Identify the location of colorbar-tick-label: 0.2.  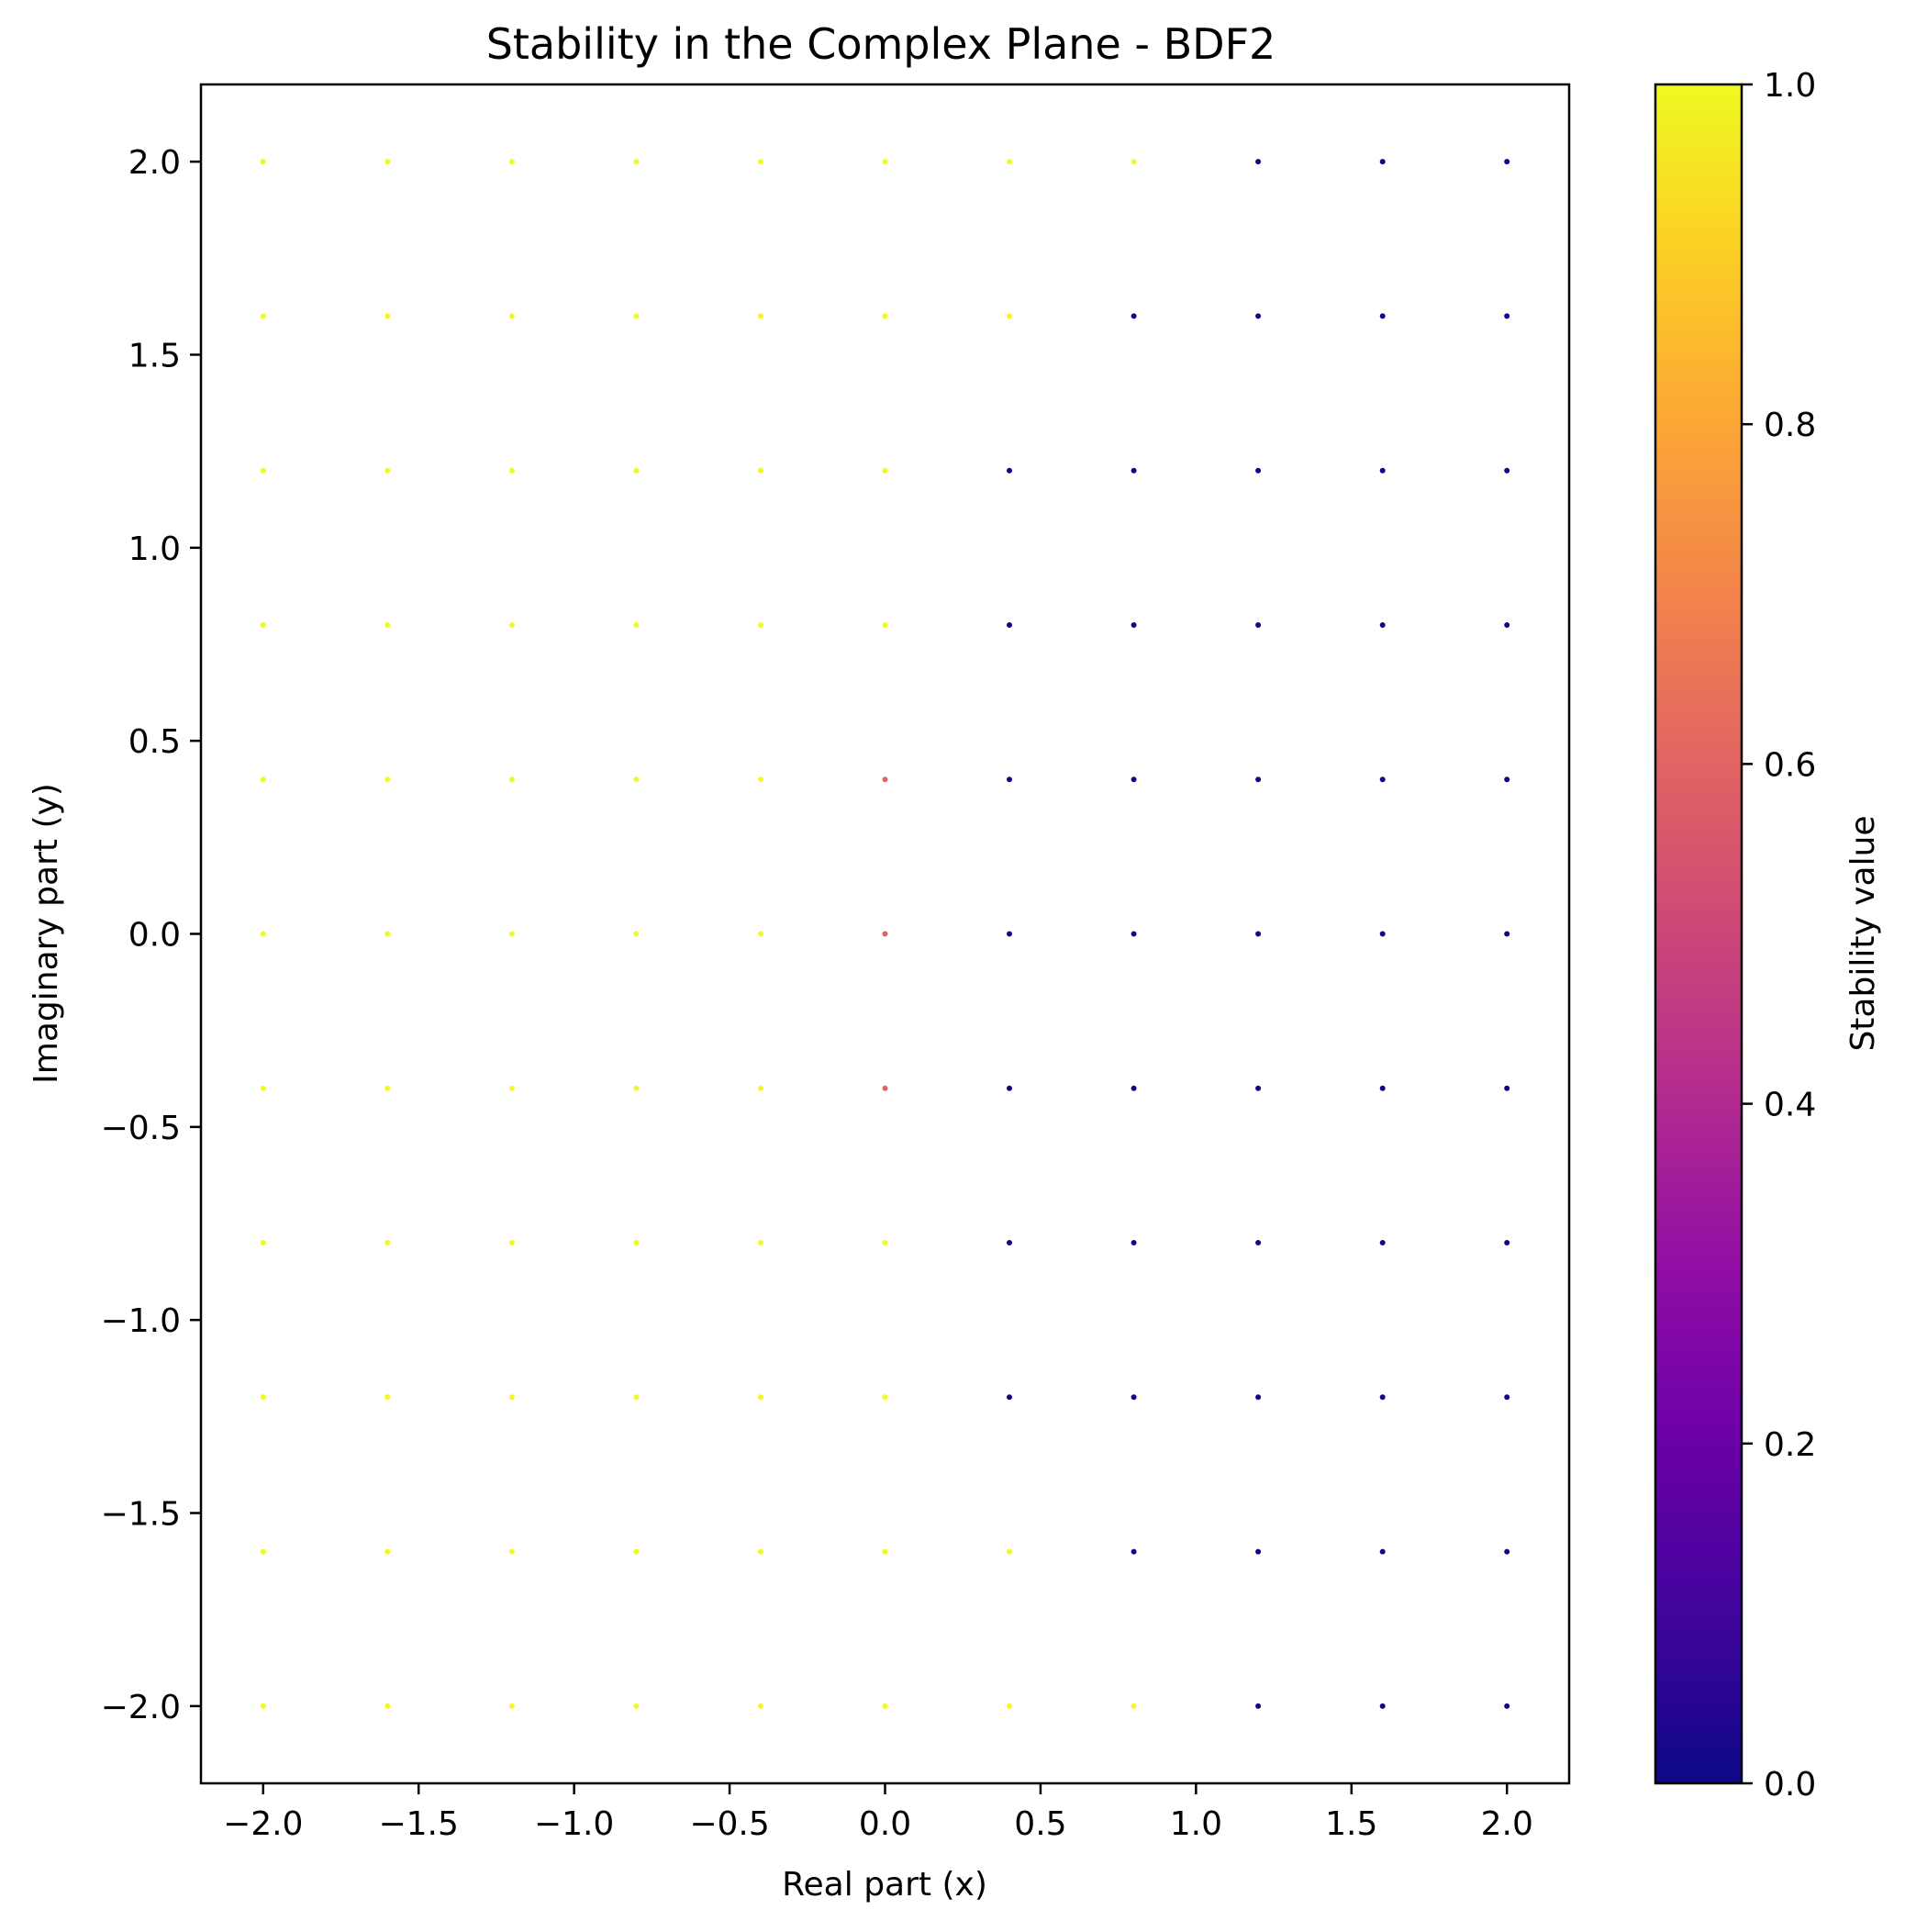
(1790, 1445).